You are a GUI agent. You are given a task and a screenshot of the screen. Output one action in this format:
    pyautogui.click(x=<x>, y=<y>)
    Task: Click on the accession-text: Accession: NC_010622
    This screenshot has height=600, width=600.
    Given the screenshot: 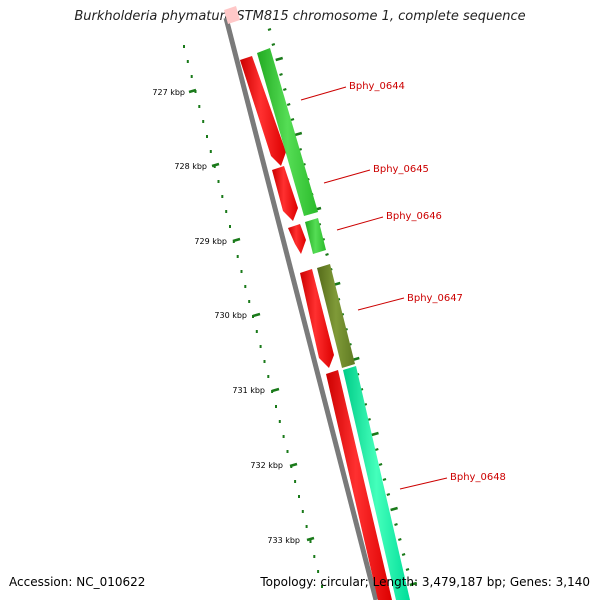 What is the action you would take?
    pyautogui.click(x=77, y=582)
    